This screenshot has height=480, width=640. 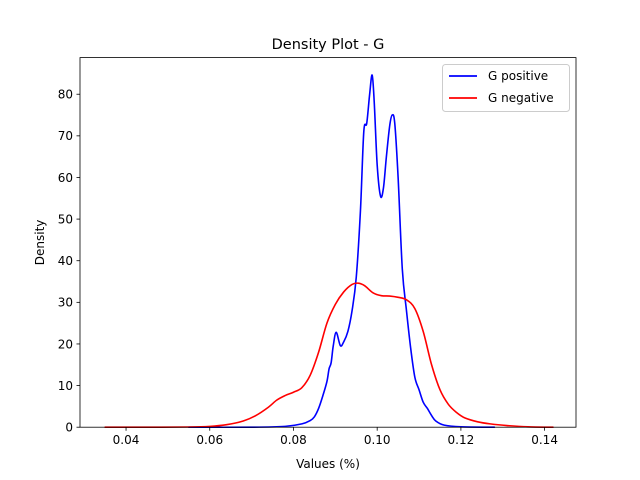 What do you see at coordinates (328, 464) in the screenshot?
I see `x-axis-label: Values (%)` at bounding box center [328, 464].